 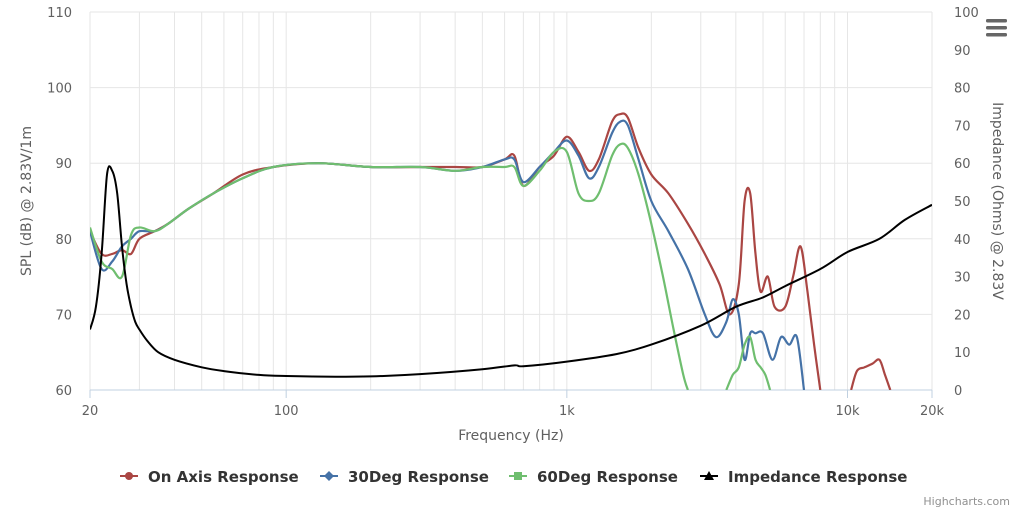 I want to click on series-line-60deg-response-tail, so click(x=748, y=362).